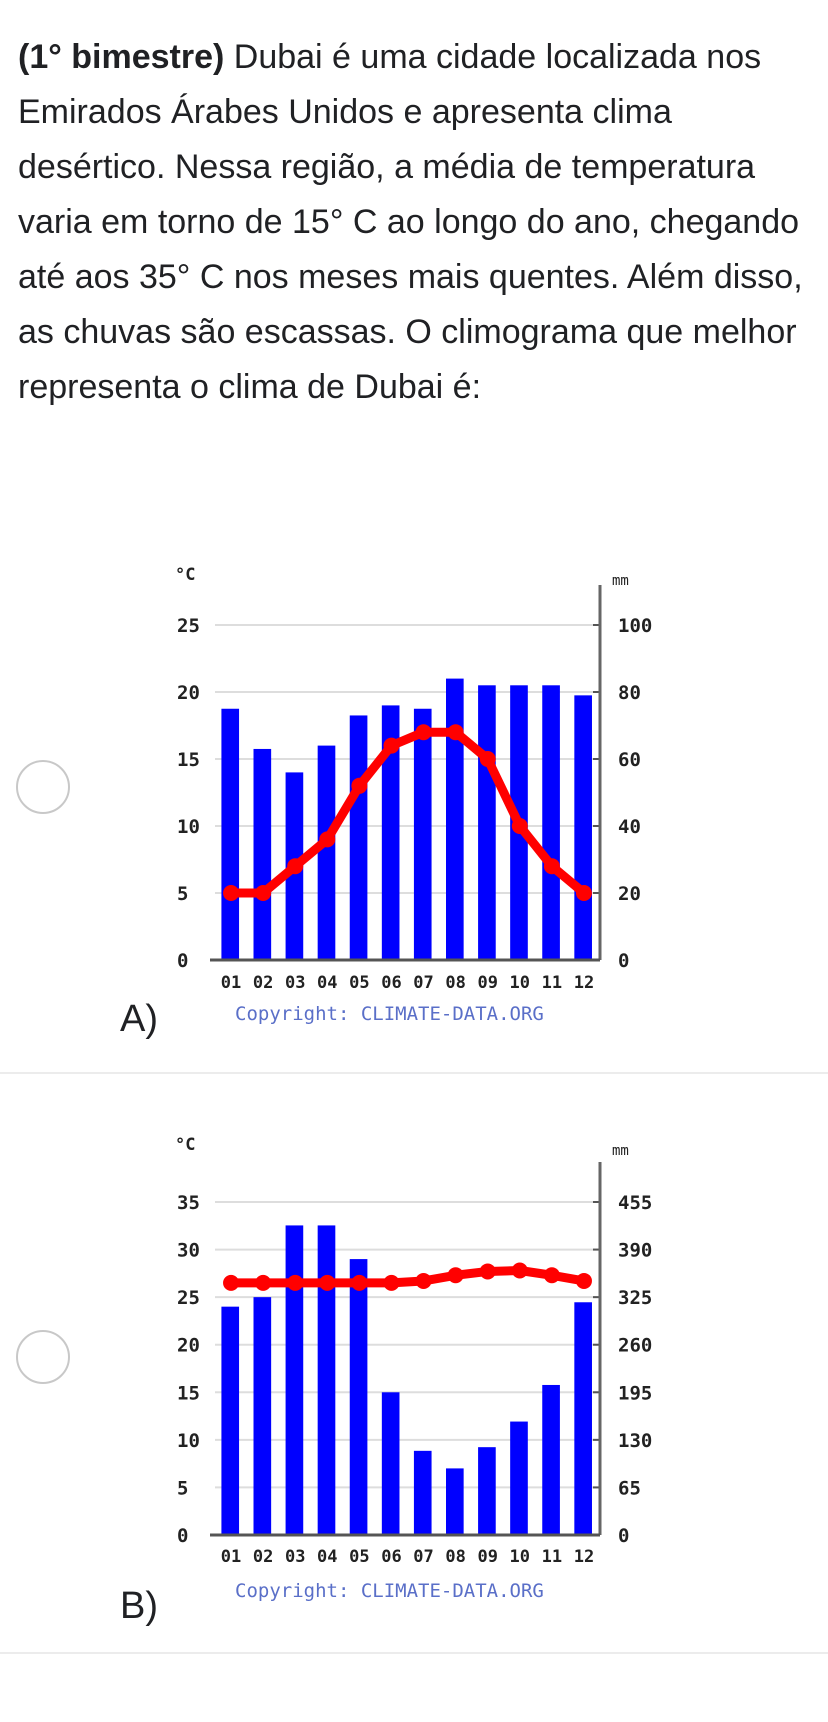 This screenshot has width=828, height=1722. I want to click on radio-option-b, so click(43, 1357).